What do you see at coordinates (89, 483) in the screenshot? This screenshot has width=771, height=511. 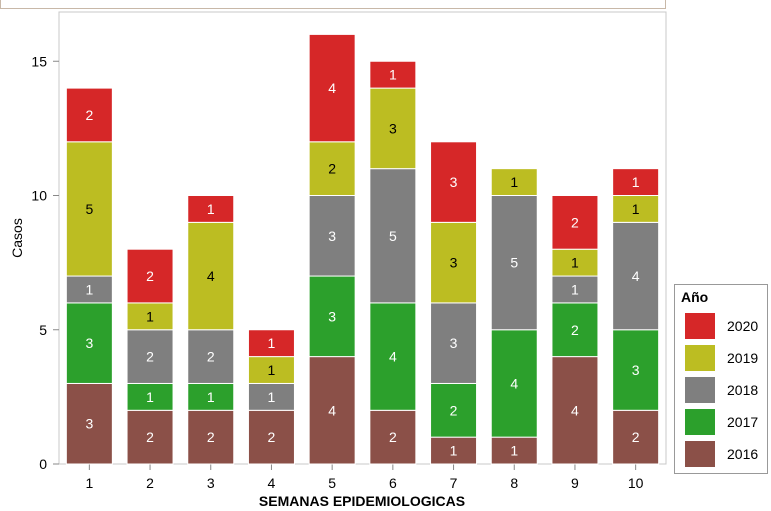 I see `x-tick-label: 1` at bounding box center [89, 483].